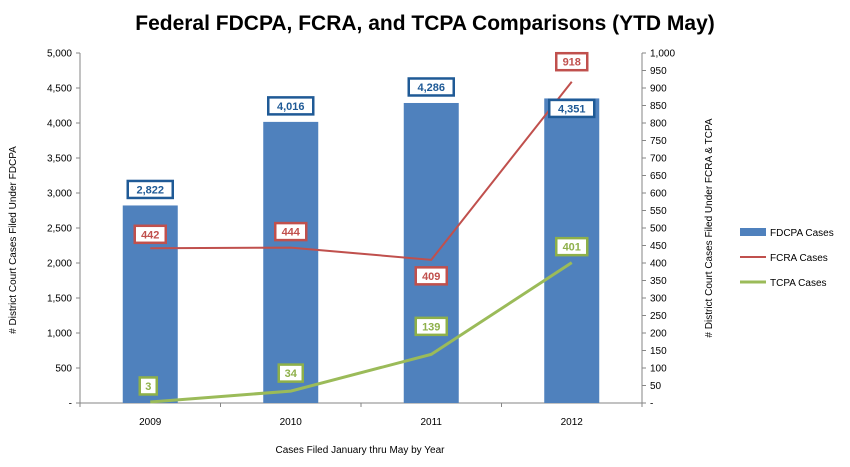 The height and width of the screenshot is (467, 850). I want to click on left-tick-label: 500, so click(63, 369).